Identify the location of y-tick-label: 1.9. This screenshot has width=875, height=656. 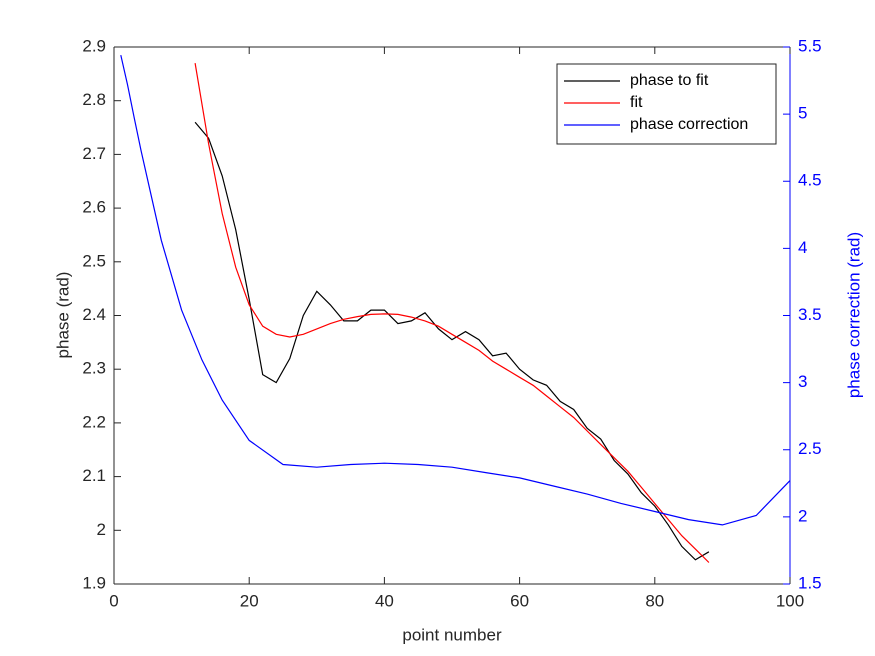
(94, 582).